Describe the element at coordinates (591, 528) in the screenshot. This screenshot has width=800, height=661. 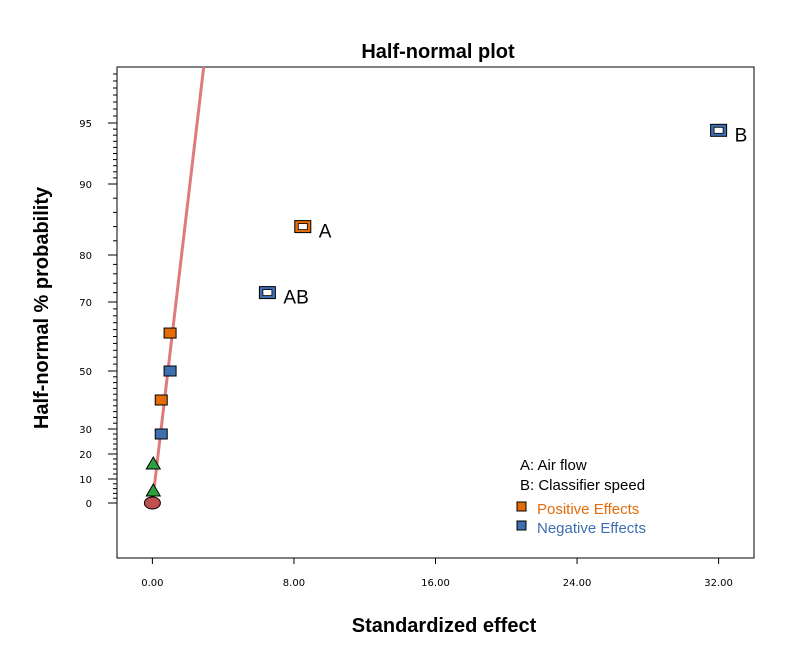
I see `legend-negative-label: Negative Effects` at that location.